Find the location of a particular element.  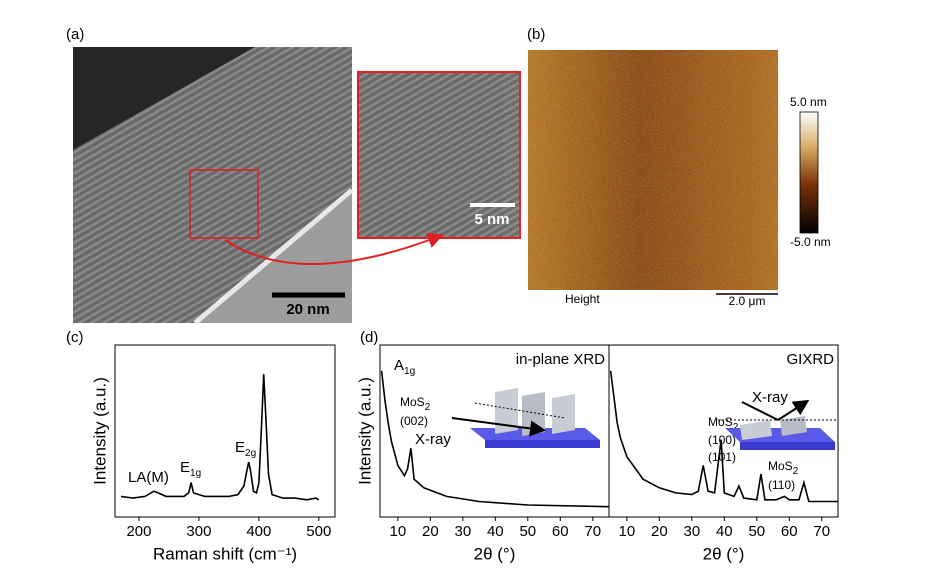

colorbar-label: -5.0 nm is located at coordinates (810, 242).